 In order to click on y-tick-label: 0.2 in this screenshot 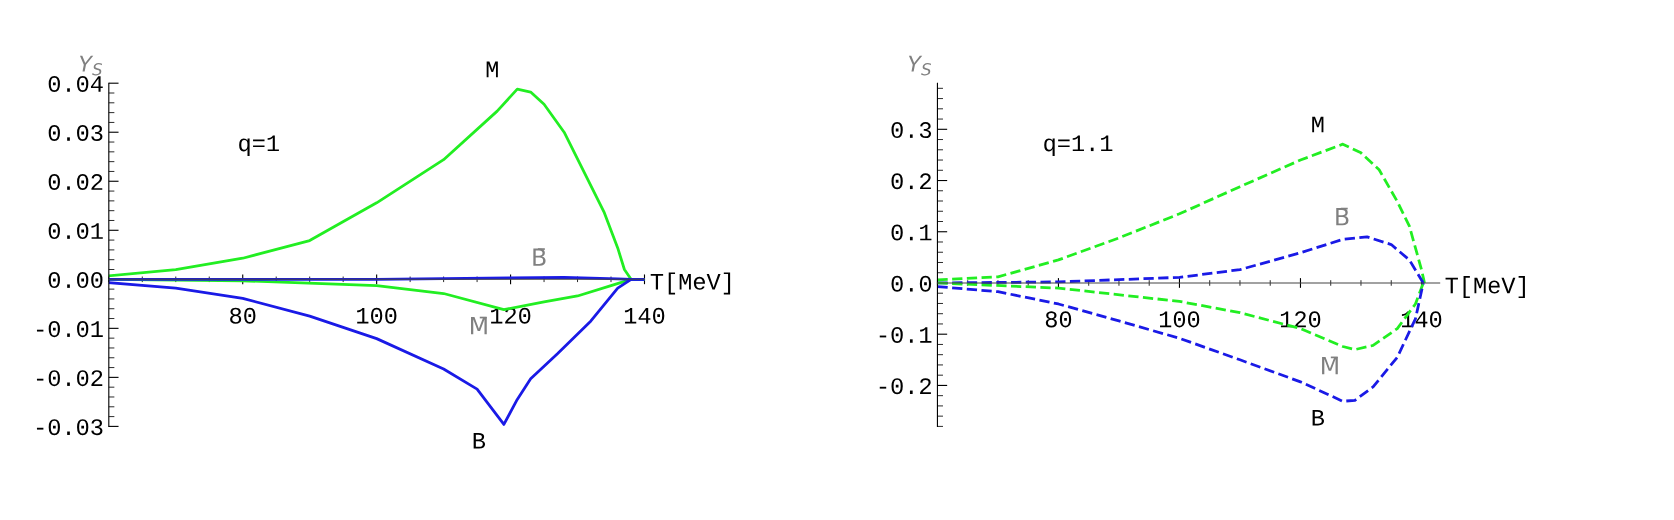, I will do `click(911, 181)`.